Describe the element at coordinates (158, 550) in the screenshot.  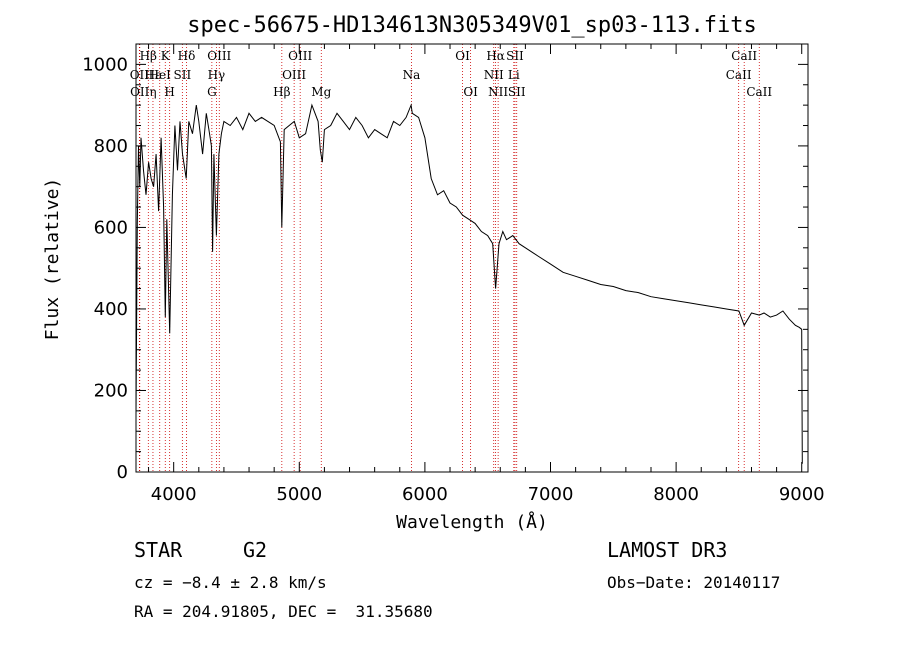
I see `object-class: STAR` at that location.